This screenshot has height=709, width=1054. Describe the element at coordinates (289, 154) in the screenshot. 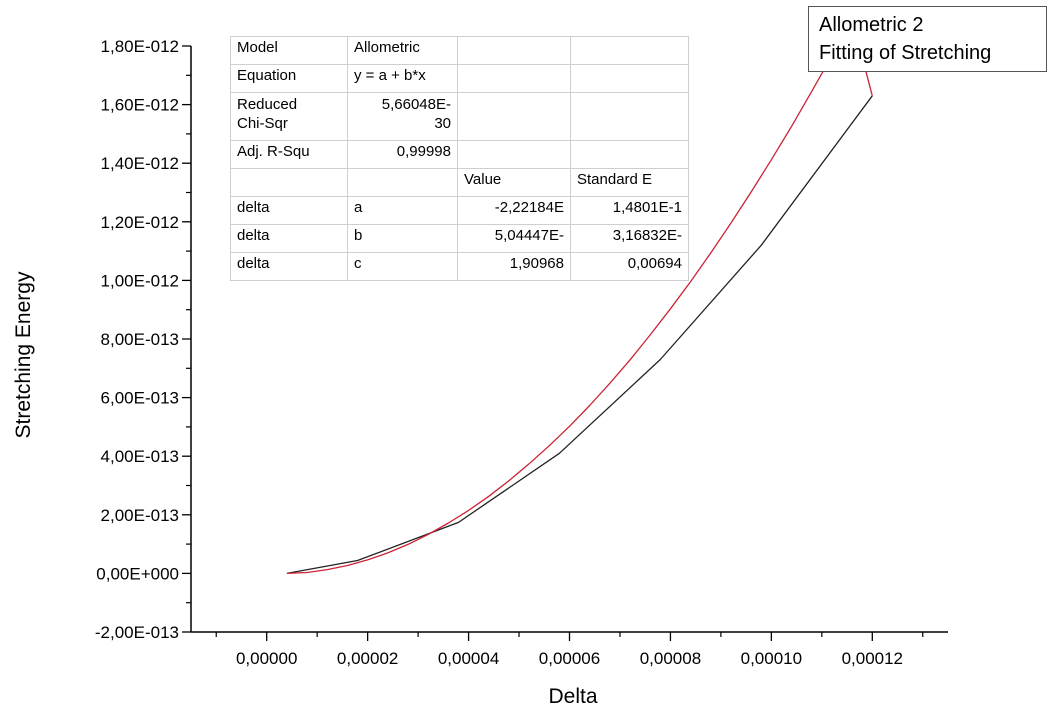

I see `stats-cell: Adj. R-Squ` at that location.